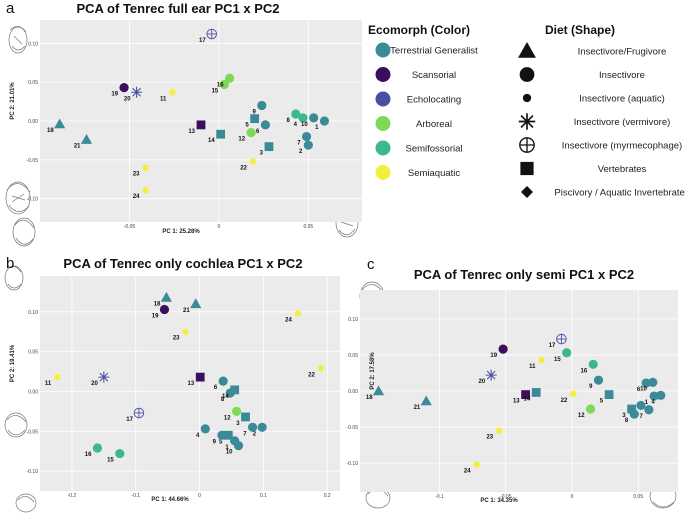  Describe the element at coordinates (198, 436) in the screenshot. I see `point-label: 4` at that location.